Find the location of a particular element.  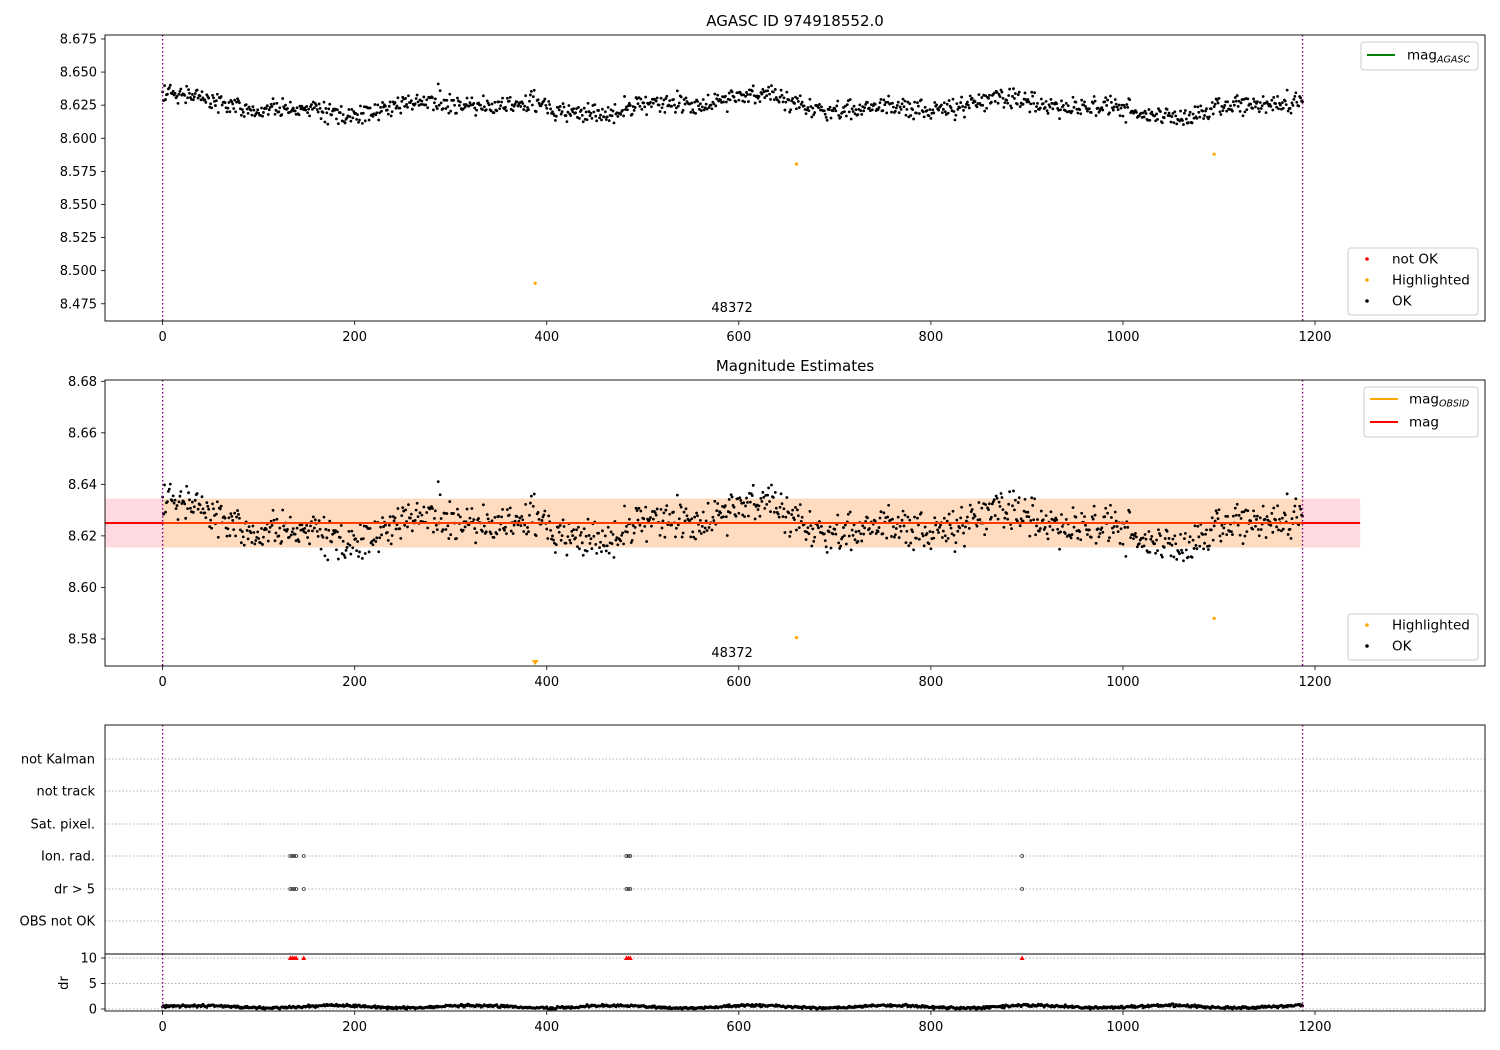

x-tick-label: 400 is located at coordinates (546, 337).